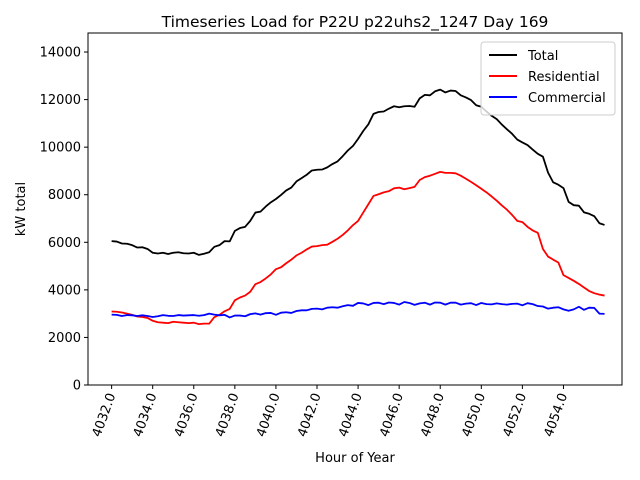  What do you see at coordinates (358, 310) in the screenshot?
I see `series-line-commercial` at bounding box center [358, 310].